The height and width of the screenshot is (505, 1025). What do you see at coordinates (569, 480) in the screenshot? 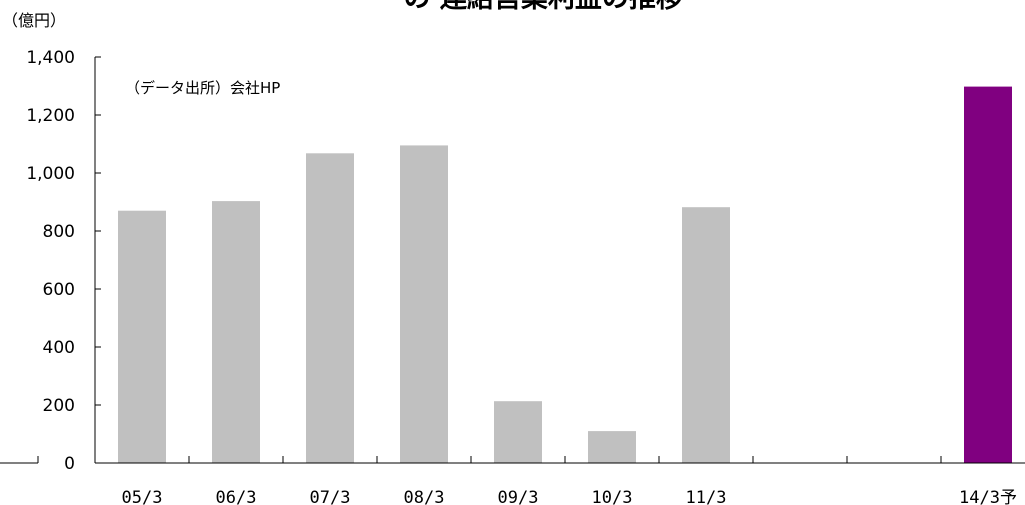
I see `x-ticks-group: 05/3 06/3 07/3 08/3 09/3 10/3 11/3 14/3予` at bounding box center [569, 480].